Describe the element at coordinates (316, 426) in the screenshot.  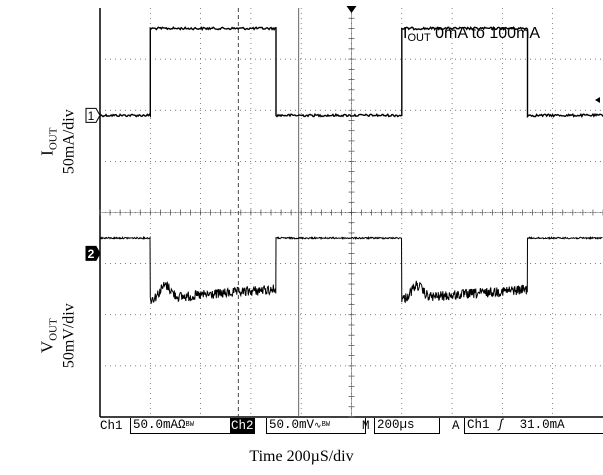
I see `ch2-scale-readout: 50.0mV∿BW` at that location.